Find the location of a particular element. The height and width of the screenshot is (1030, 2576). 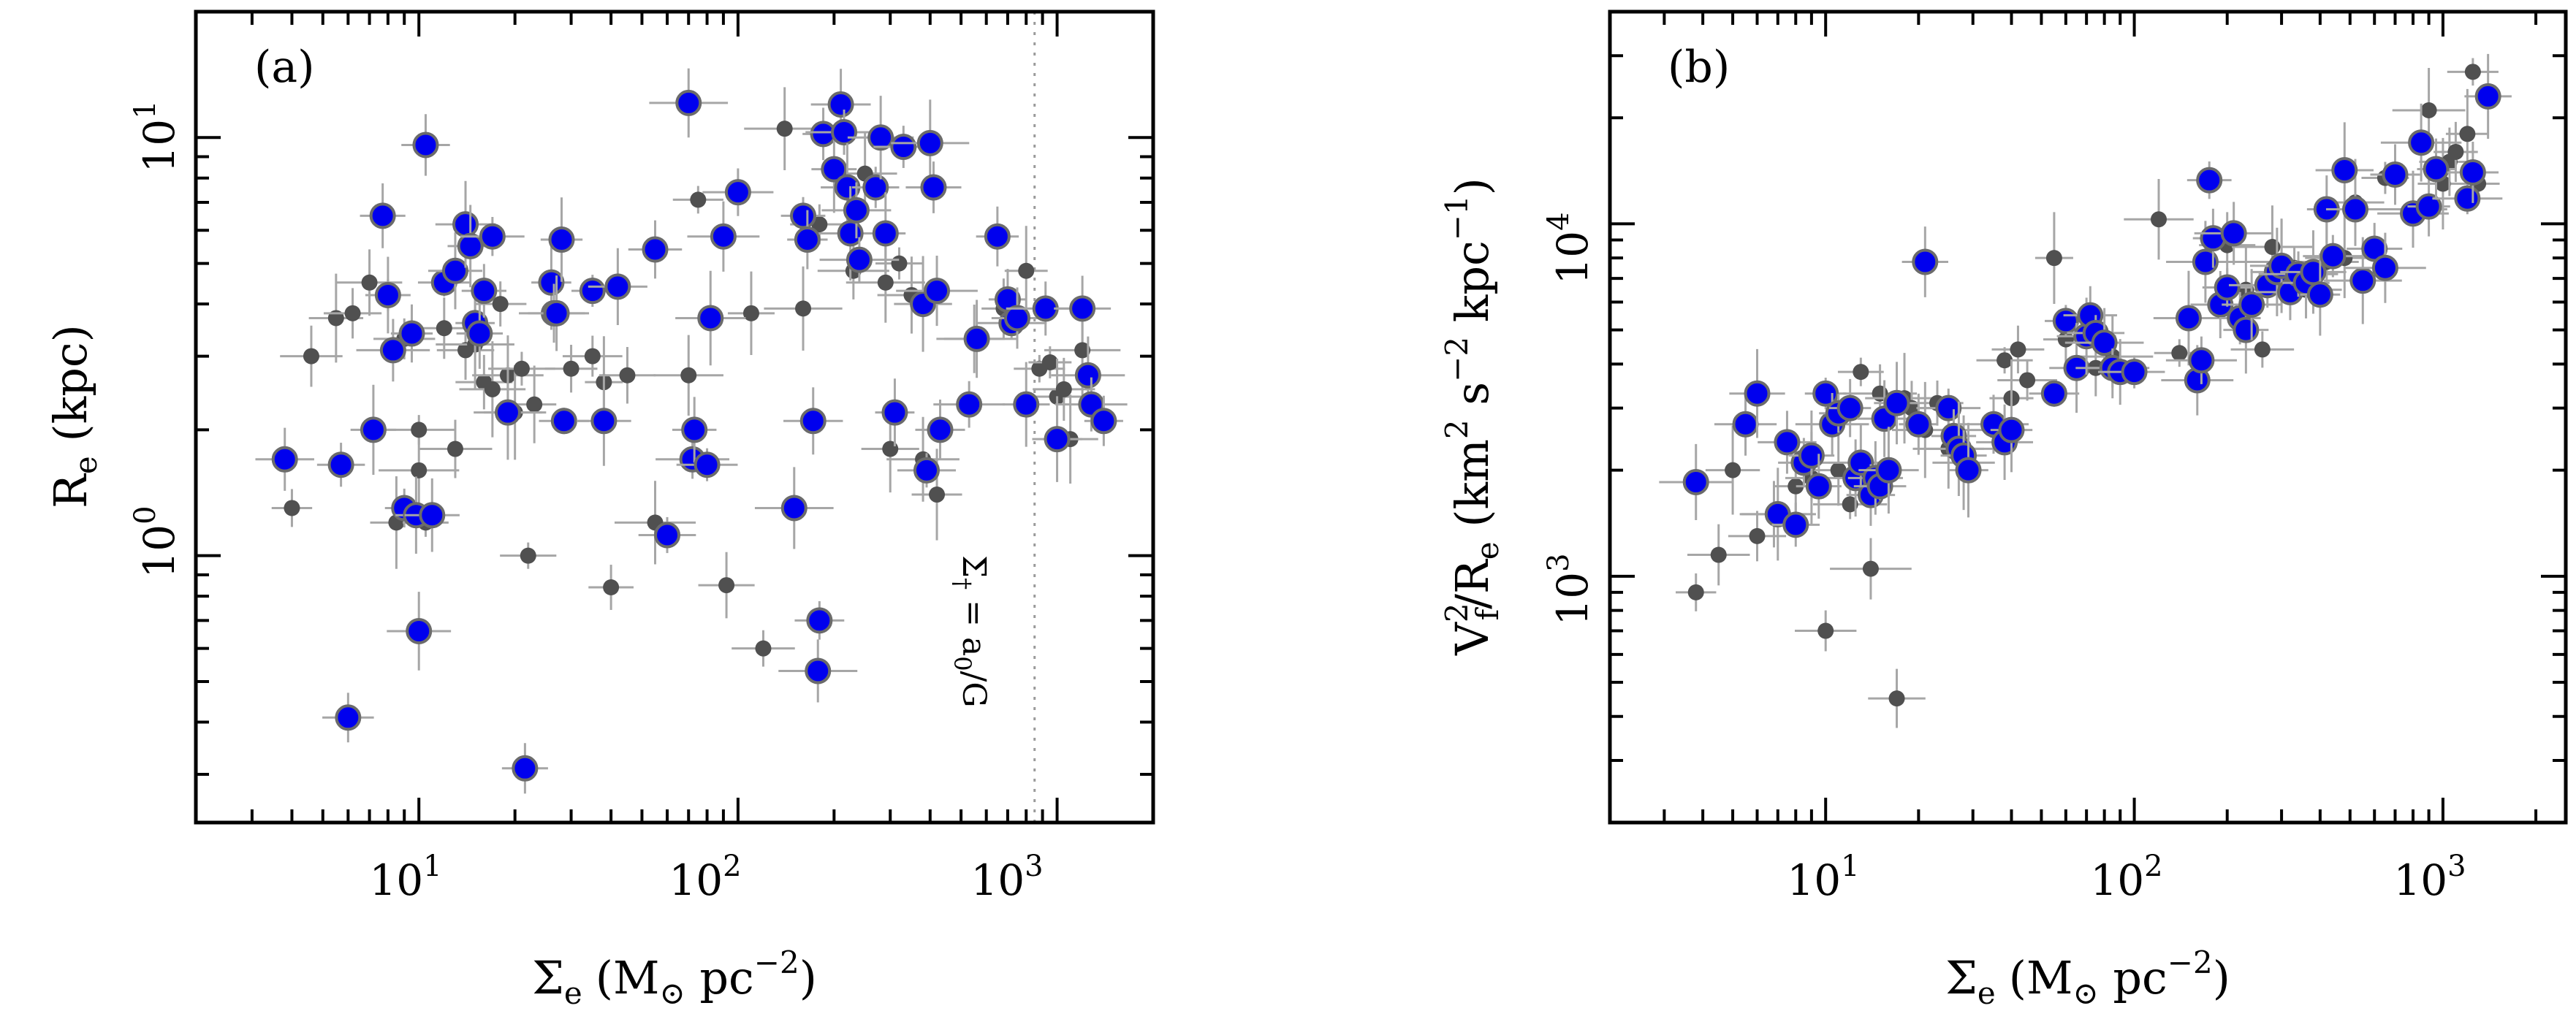

panel-b-x-tick-100: 10² is located at coordinates (2126, 877).